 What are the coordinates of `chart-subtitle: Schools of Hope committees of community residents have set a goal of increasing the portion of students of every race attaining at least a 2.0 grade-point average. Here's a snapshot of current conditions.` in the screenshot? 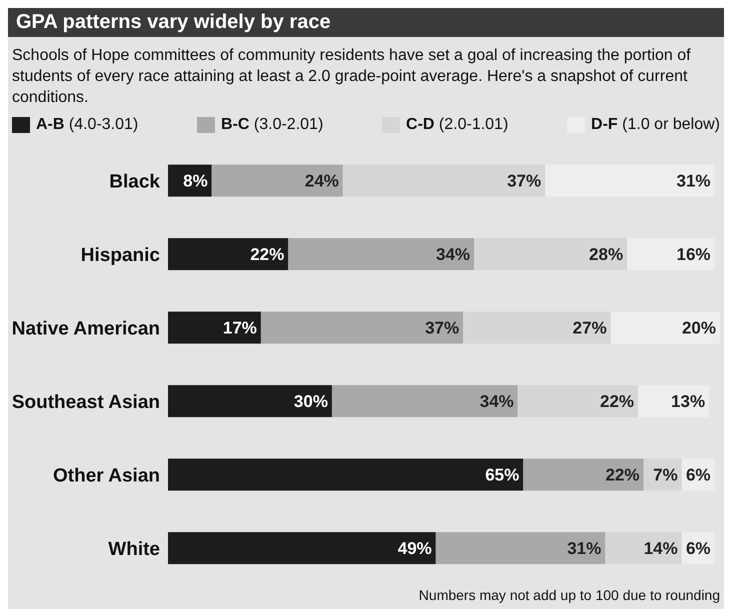 It's located at (351, 77).